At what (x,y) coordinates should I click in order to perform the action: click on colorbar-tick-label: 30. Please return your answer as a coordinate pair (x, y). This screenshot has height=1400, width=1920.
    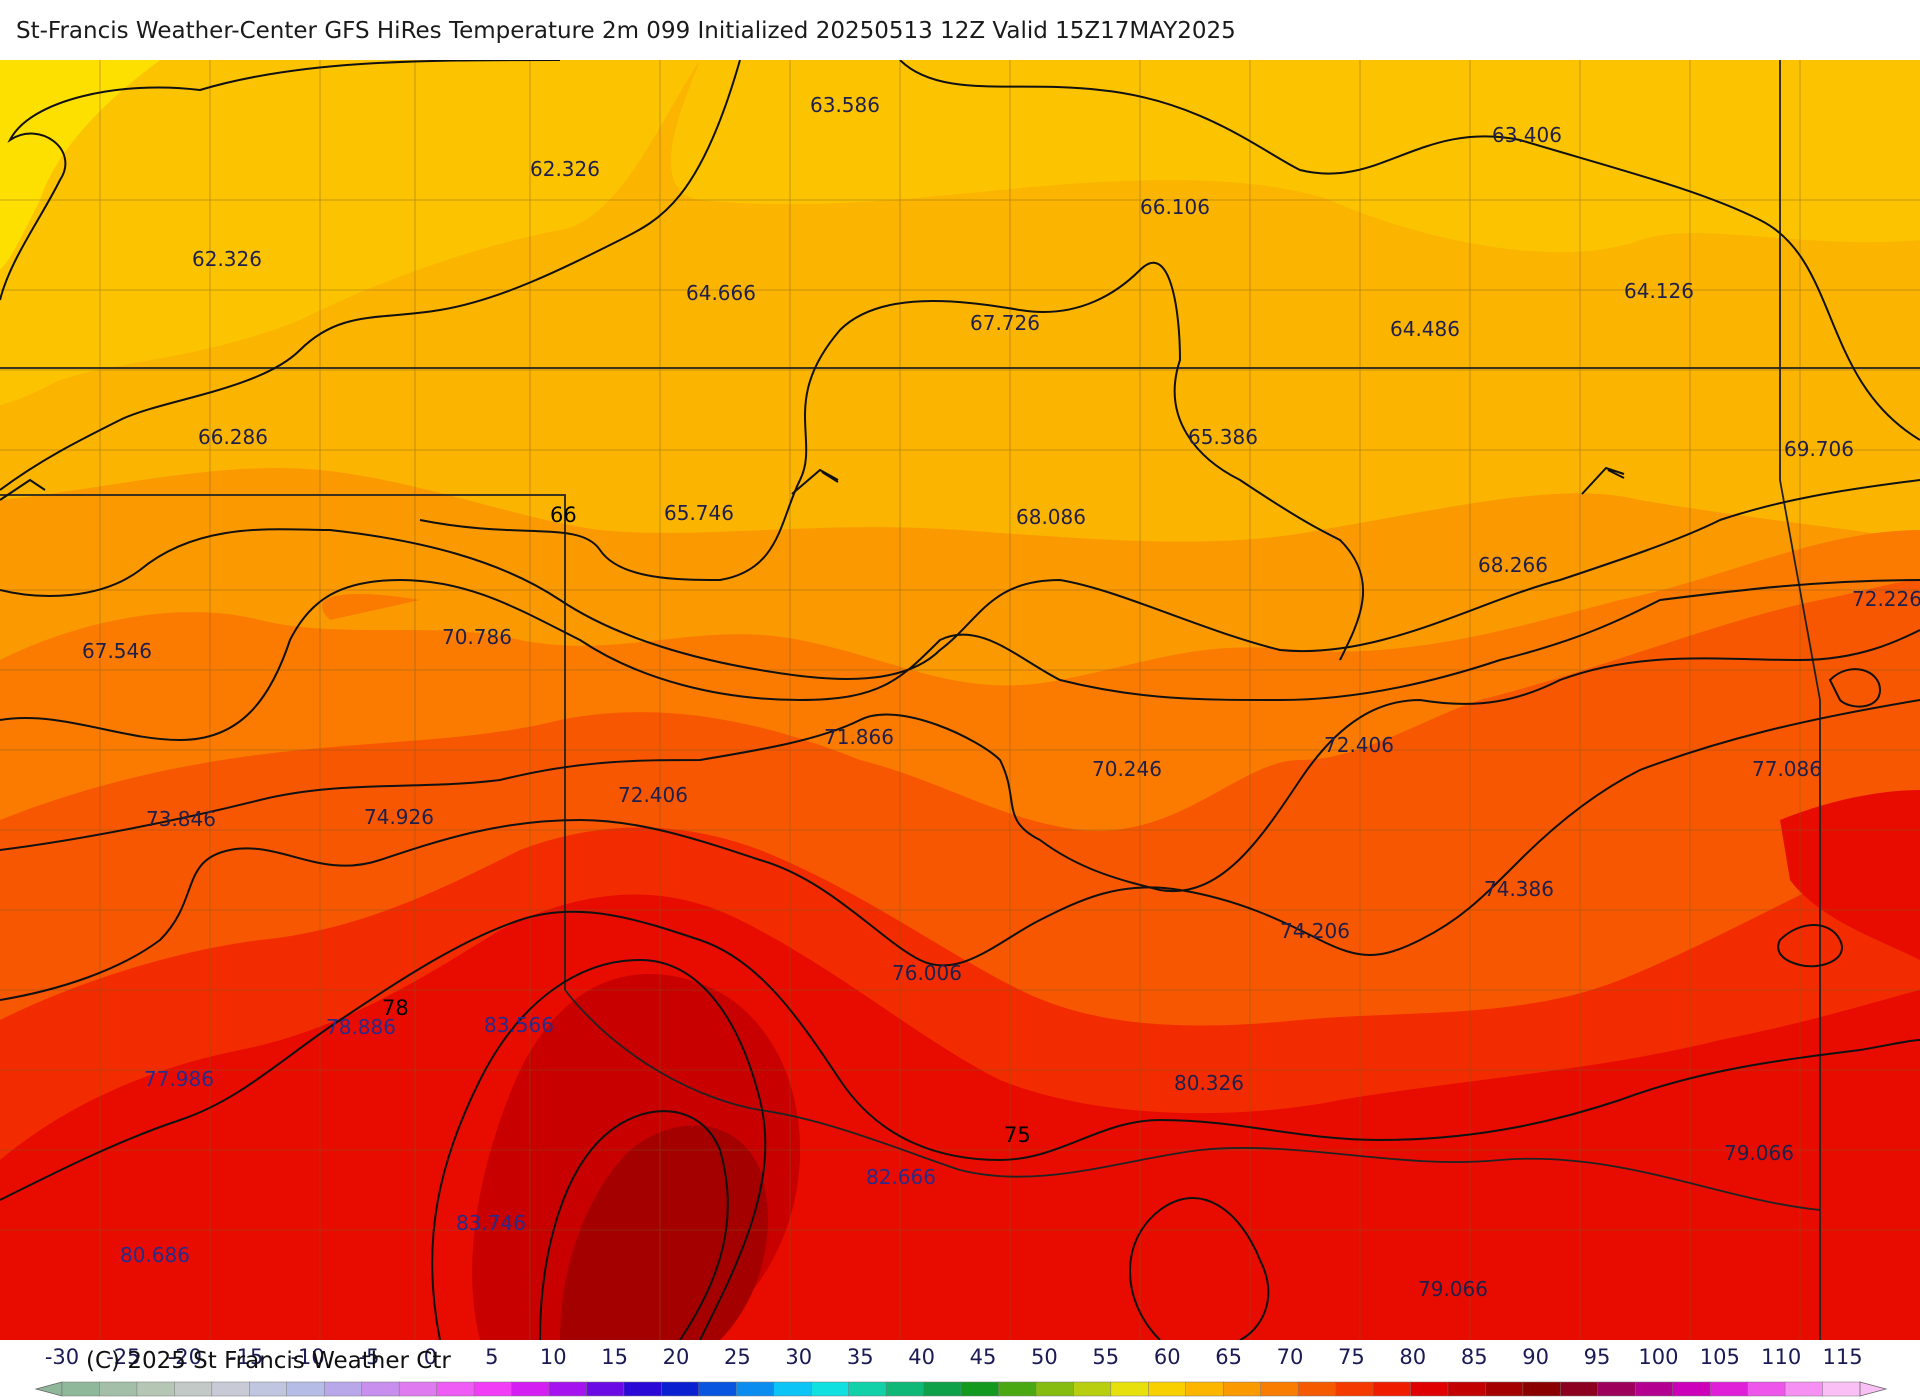
    Looking at the image, I should click on (798, 1357).